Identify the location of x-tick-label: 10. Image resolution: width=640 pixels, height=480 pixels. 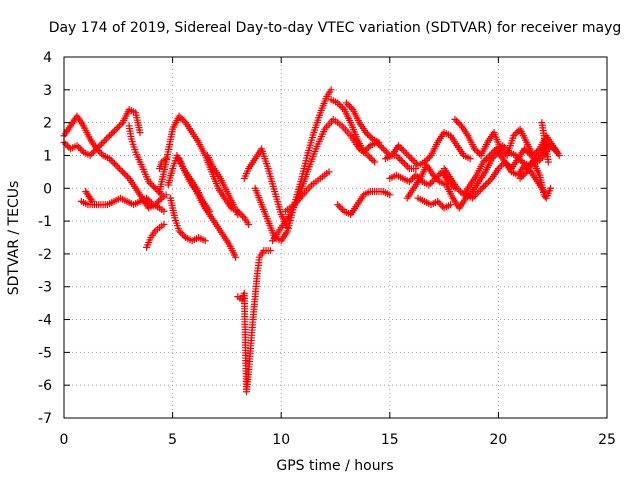
(281, 440).